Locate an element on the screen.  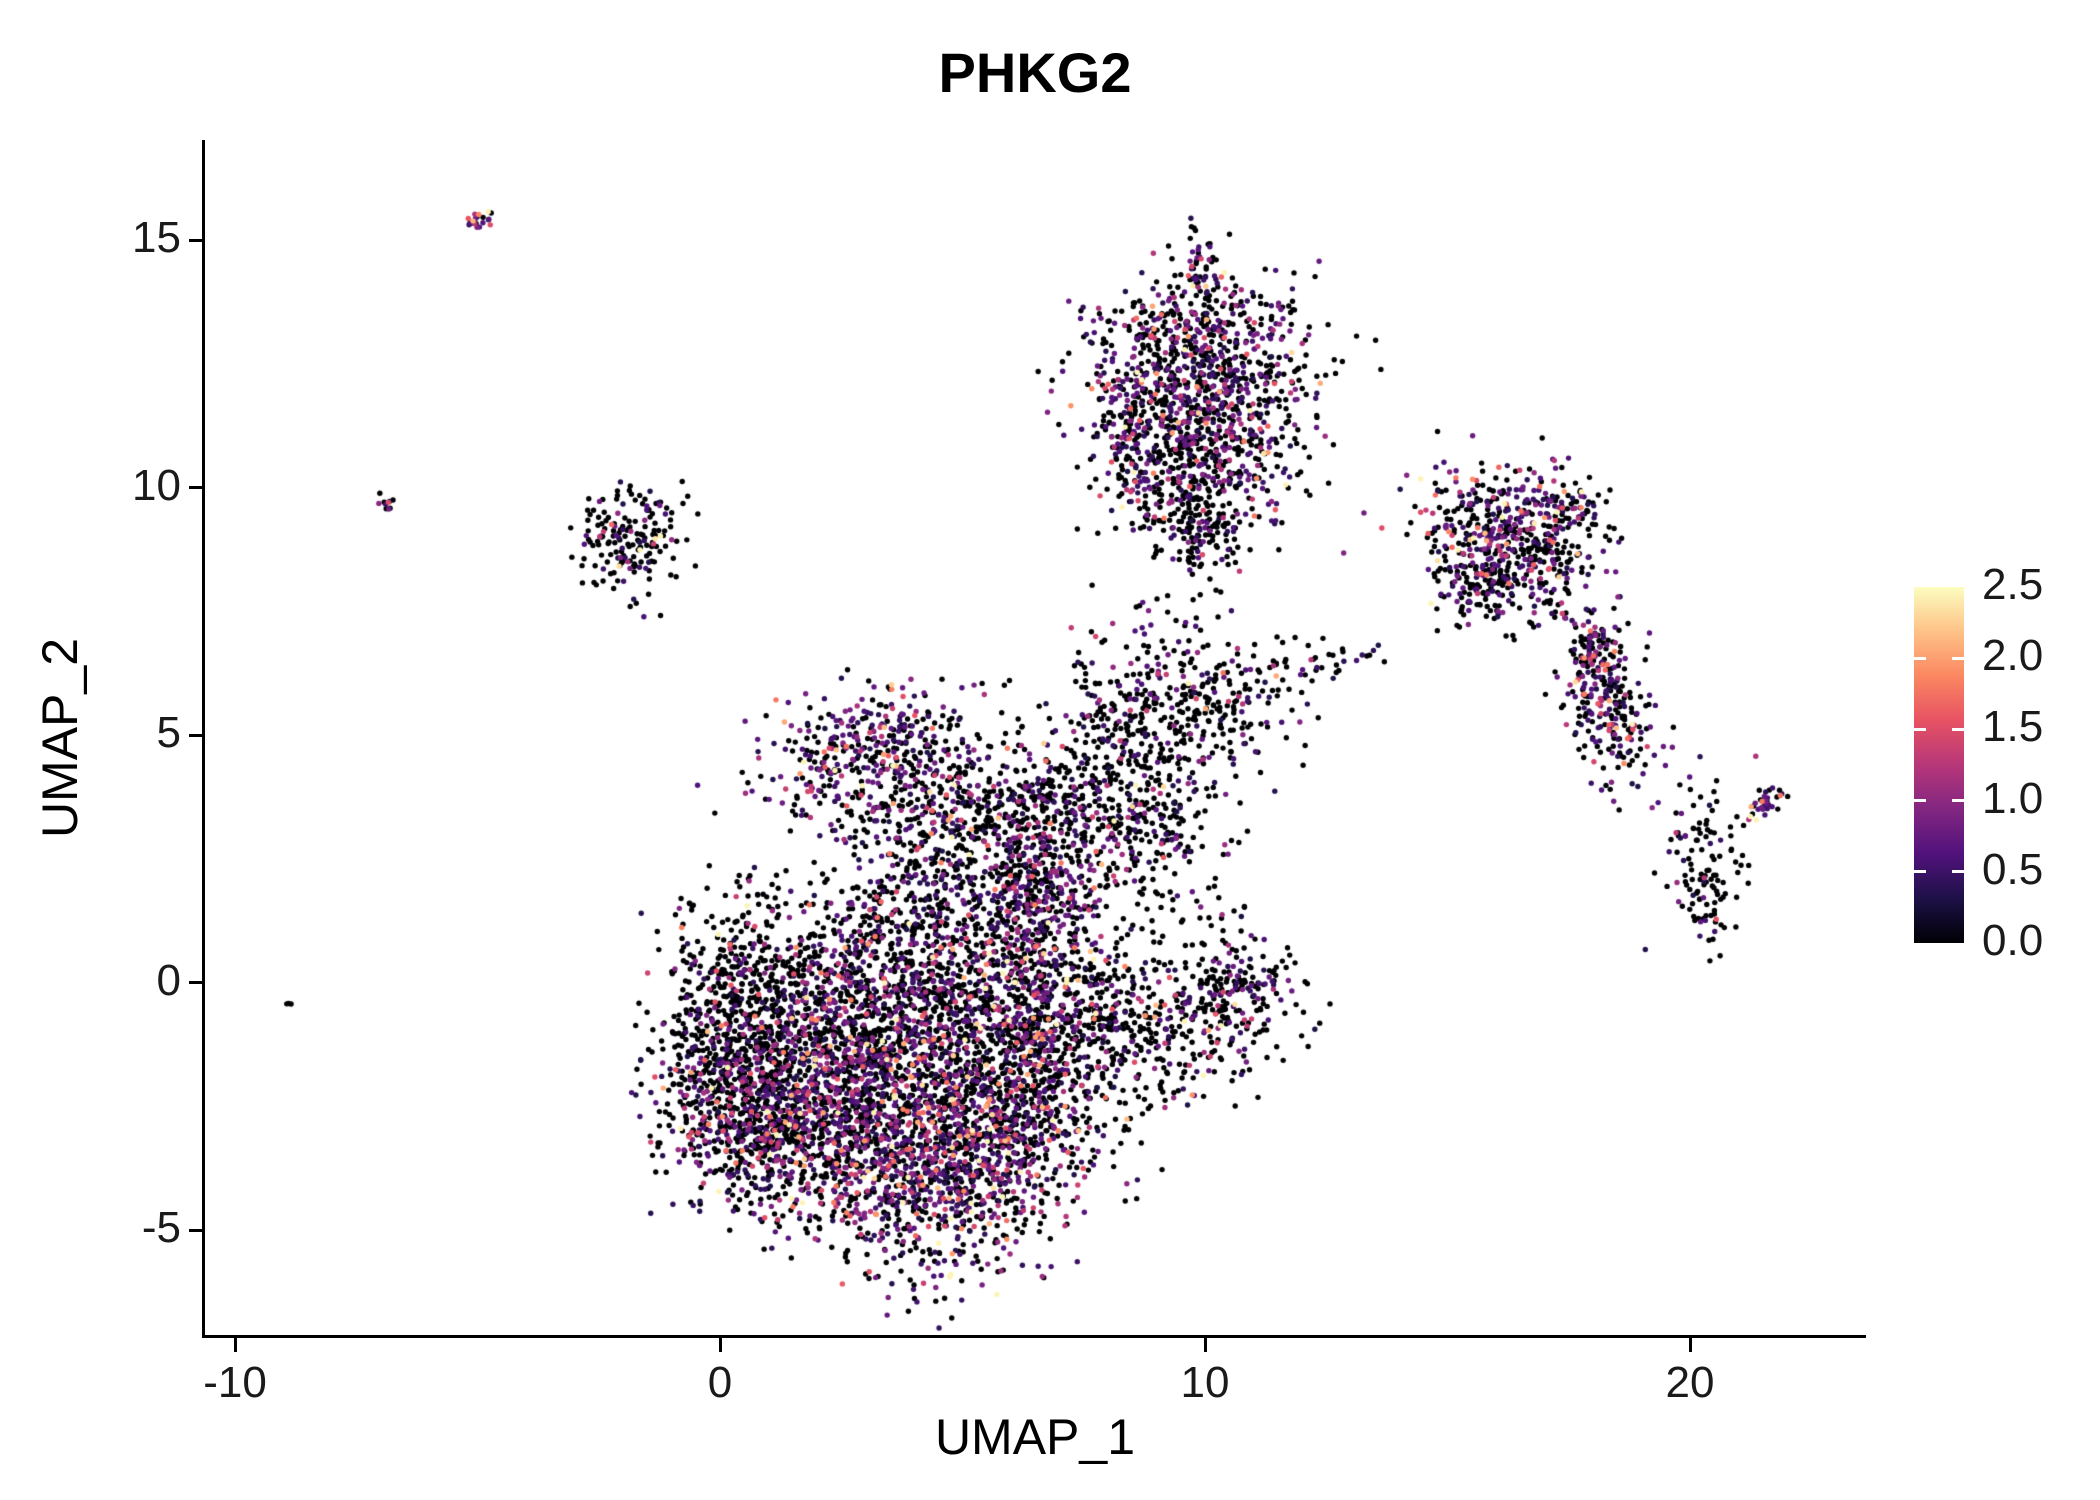
colorbar is located at coordinates (1939, 765).